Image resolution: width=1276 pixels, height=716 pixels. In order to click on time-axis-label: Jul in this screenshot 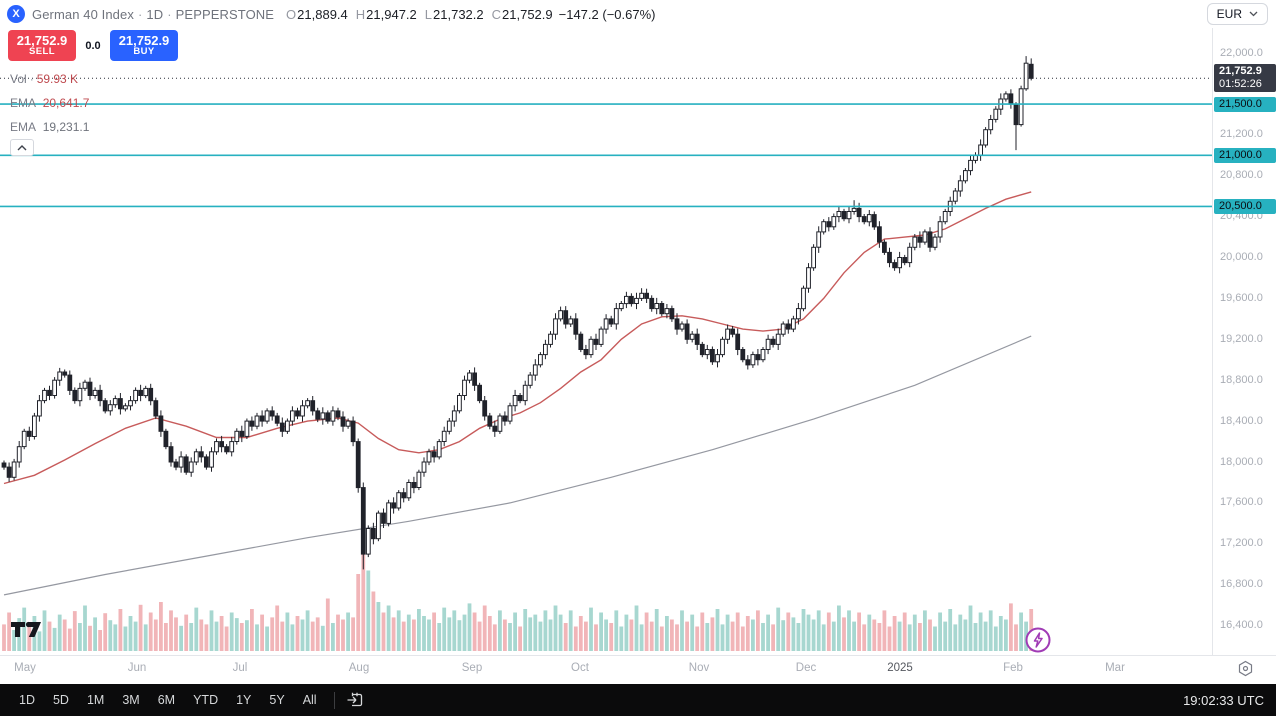, I will do `click(240, 668)`.